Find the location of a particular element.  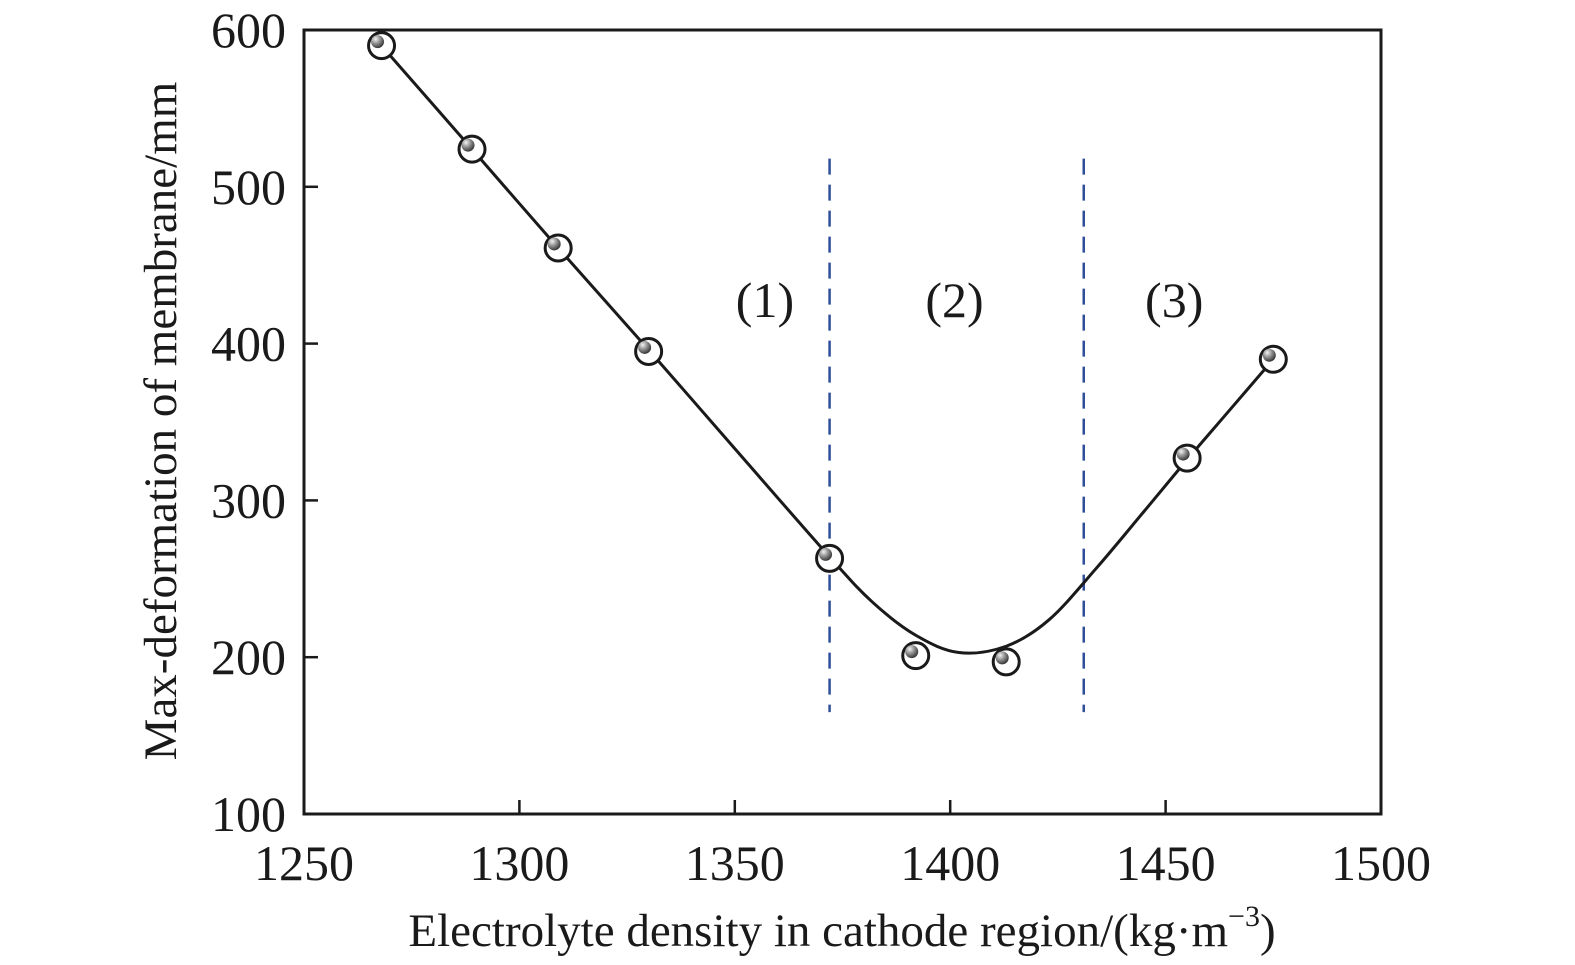

x-tick-label: 1350 is located at coordinates (735, 863).